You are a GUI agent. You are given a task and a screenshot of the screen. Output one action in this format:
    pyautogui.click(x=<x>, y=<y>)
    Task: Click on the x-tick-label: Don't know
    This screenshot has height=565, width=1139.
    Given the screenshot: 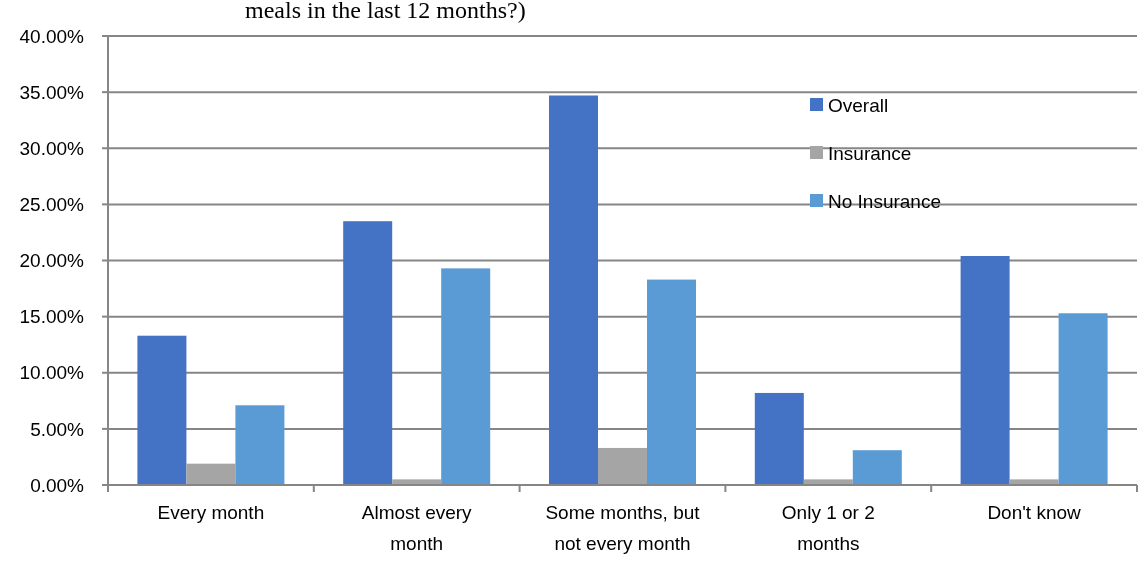 What is the action you would take?
    pyautogui.click(x=1034, y=512)
    